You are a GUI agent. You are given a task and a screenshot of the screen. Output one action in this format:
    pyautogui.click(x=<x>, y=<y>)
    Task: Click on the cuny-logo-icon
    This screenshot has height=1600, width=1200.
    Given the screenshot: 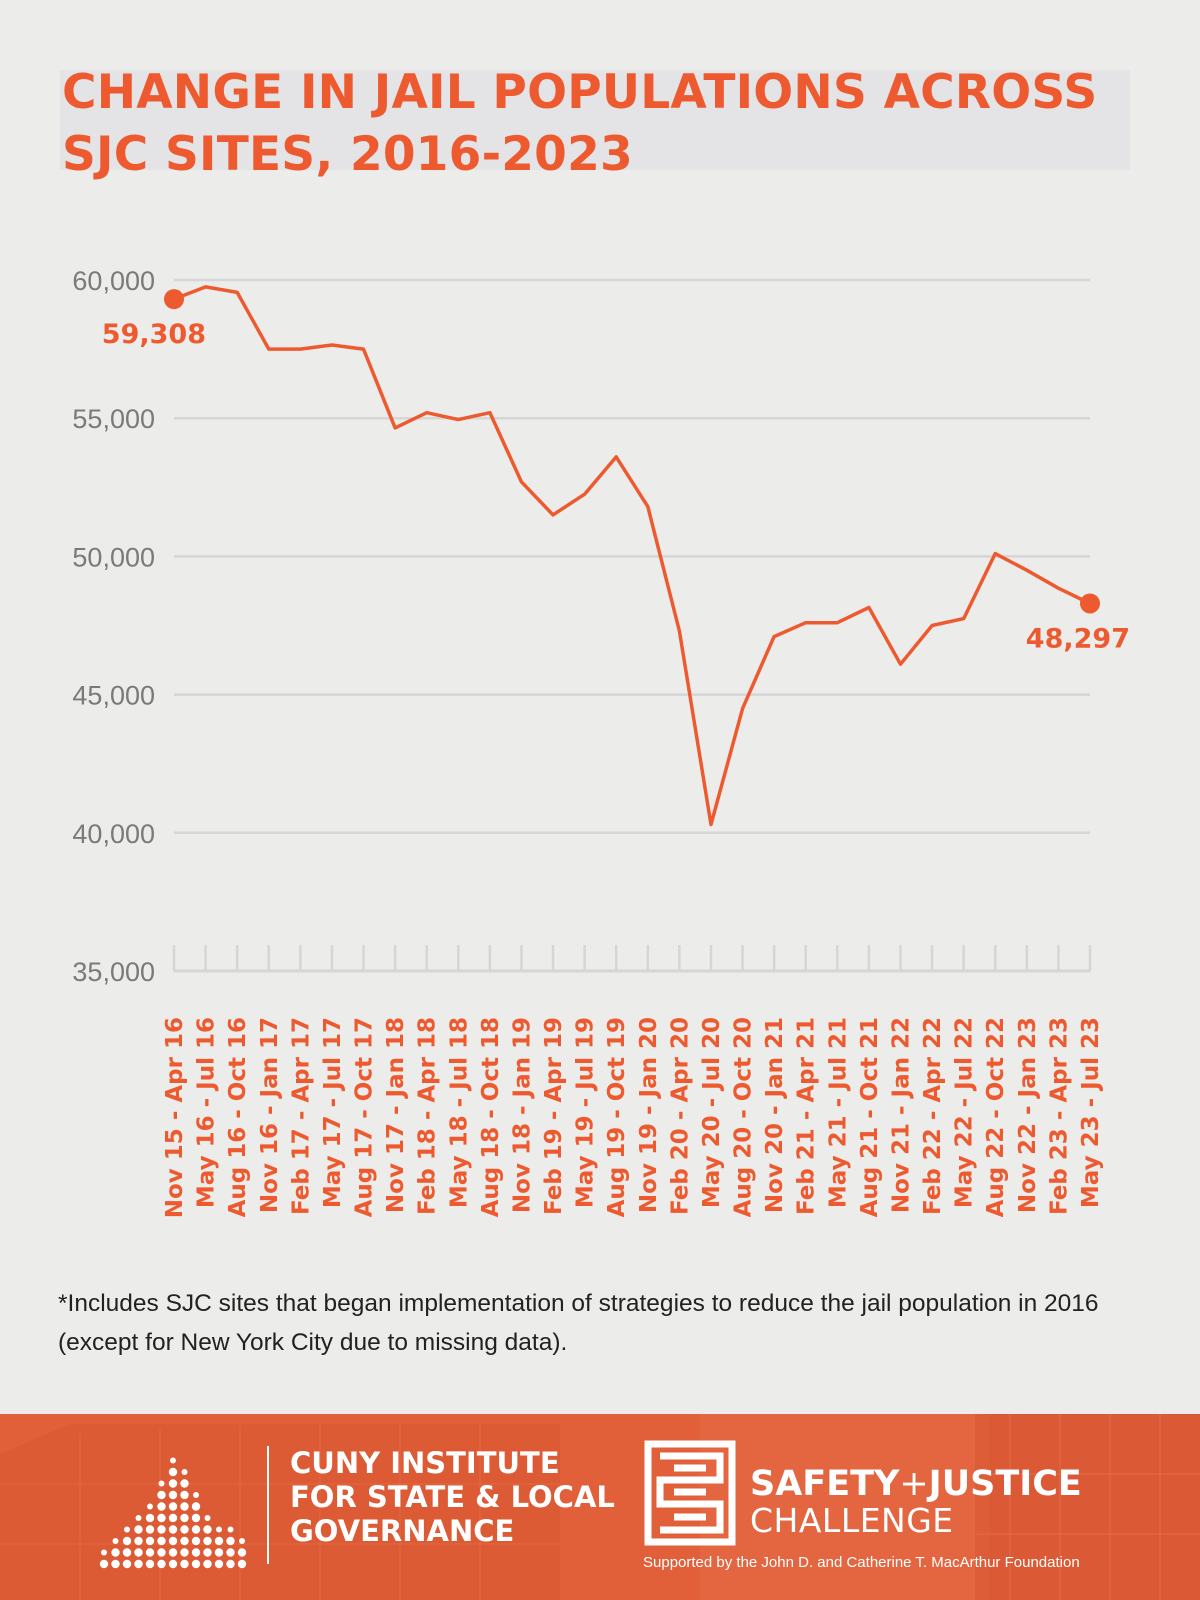 What is the action you would take?
    pyautogui.click(x=173, y=1513)
    